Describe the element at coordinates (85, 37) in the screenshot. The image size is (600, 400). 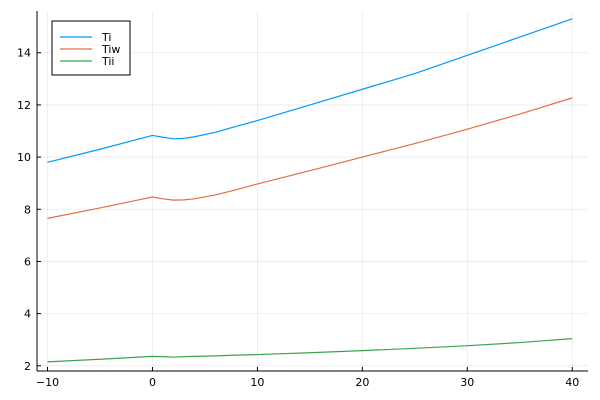
I see `legend-entry-0: Ti` at that location.